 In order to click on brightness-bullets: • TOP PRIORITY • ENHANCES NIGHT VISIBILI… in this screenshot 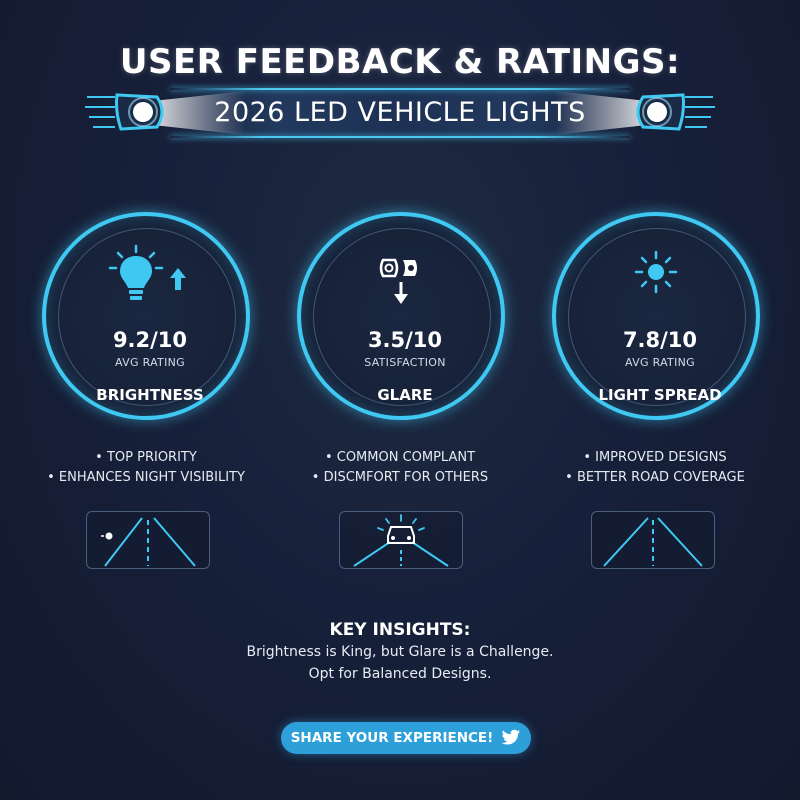, I will do `click(146, 468)`.